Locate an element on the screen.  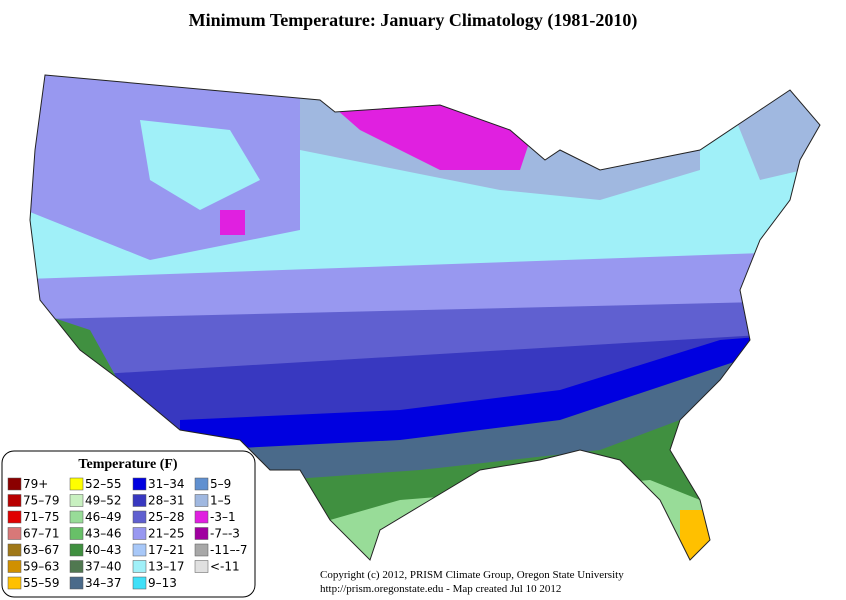
legend-label: 71–75 is located at coordinates (41, 517).